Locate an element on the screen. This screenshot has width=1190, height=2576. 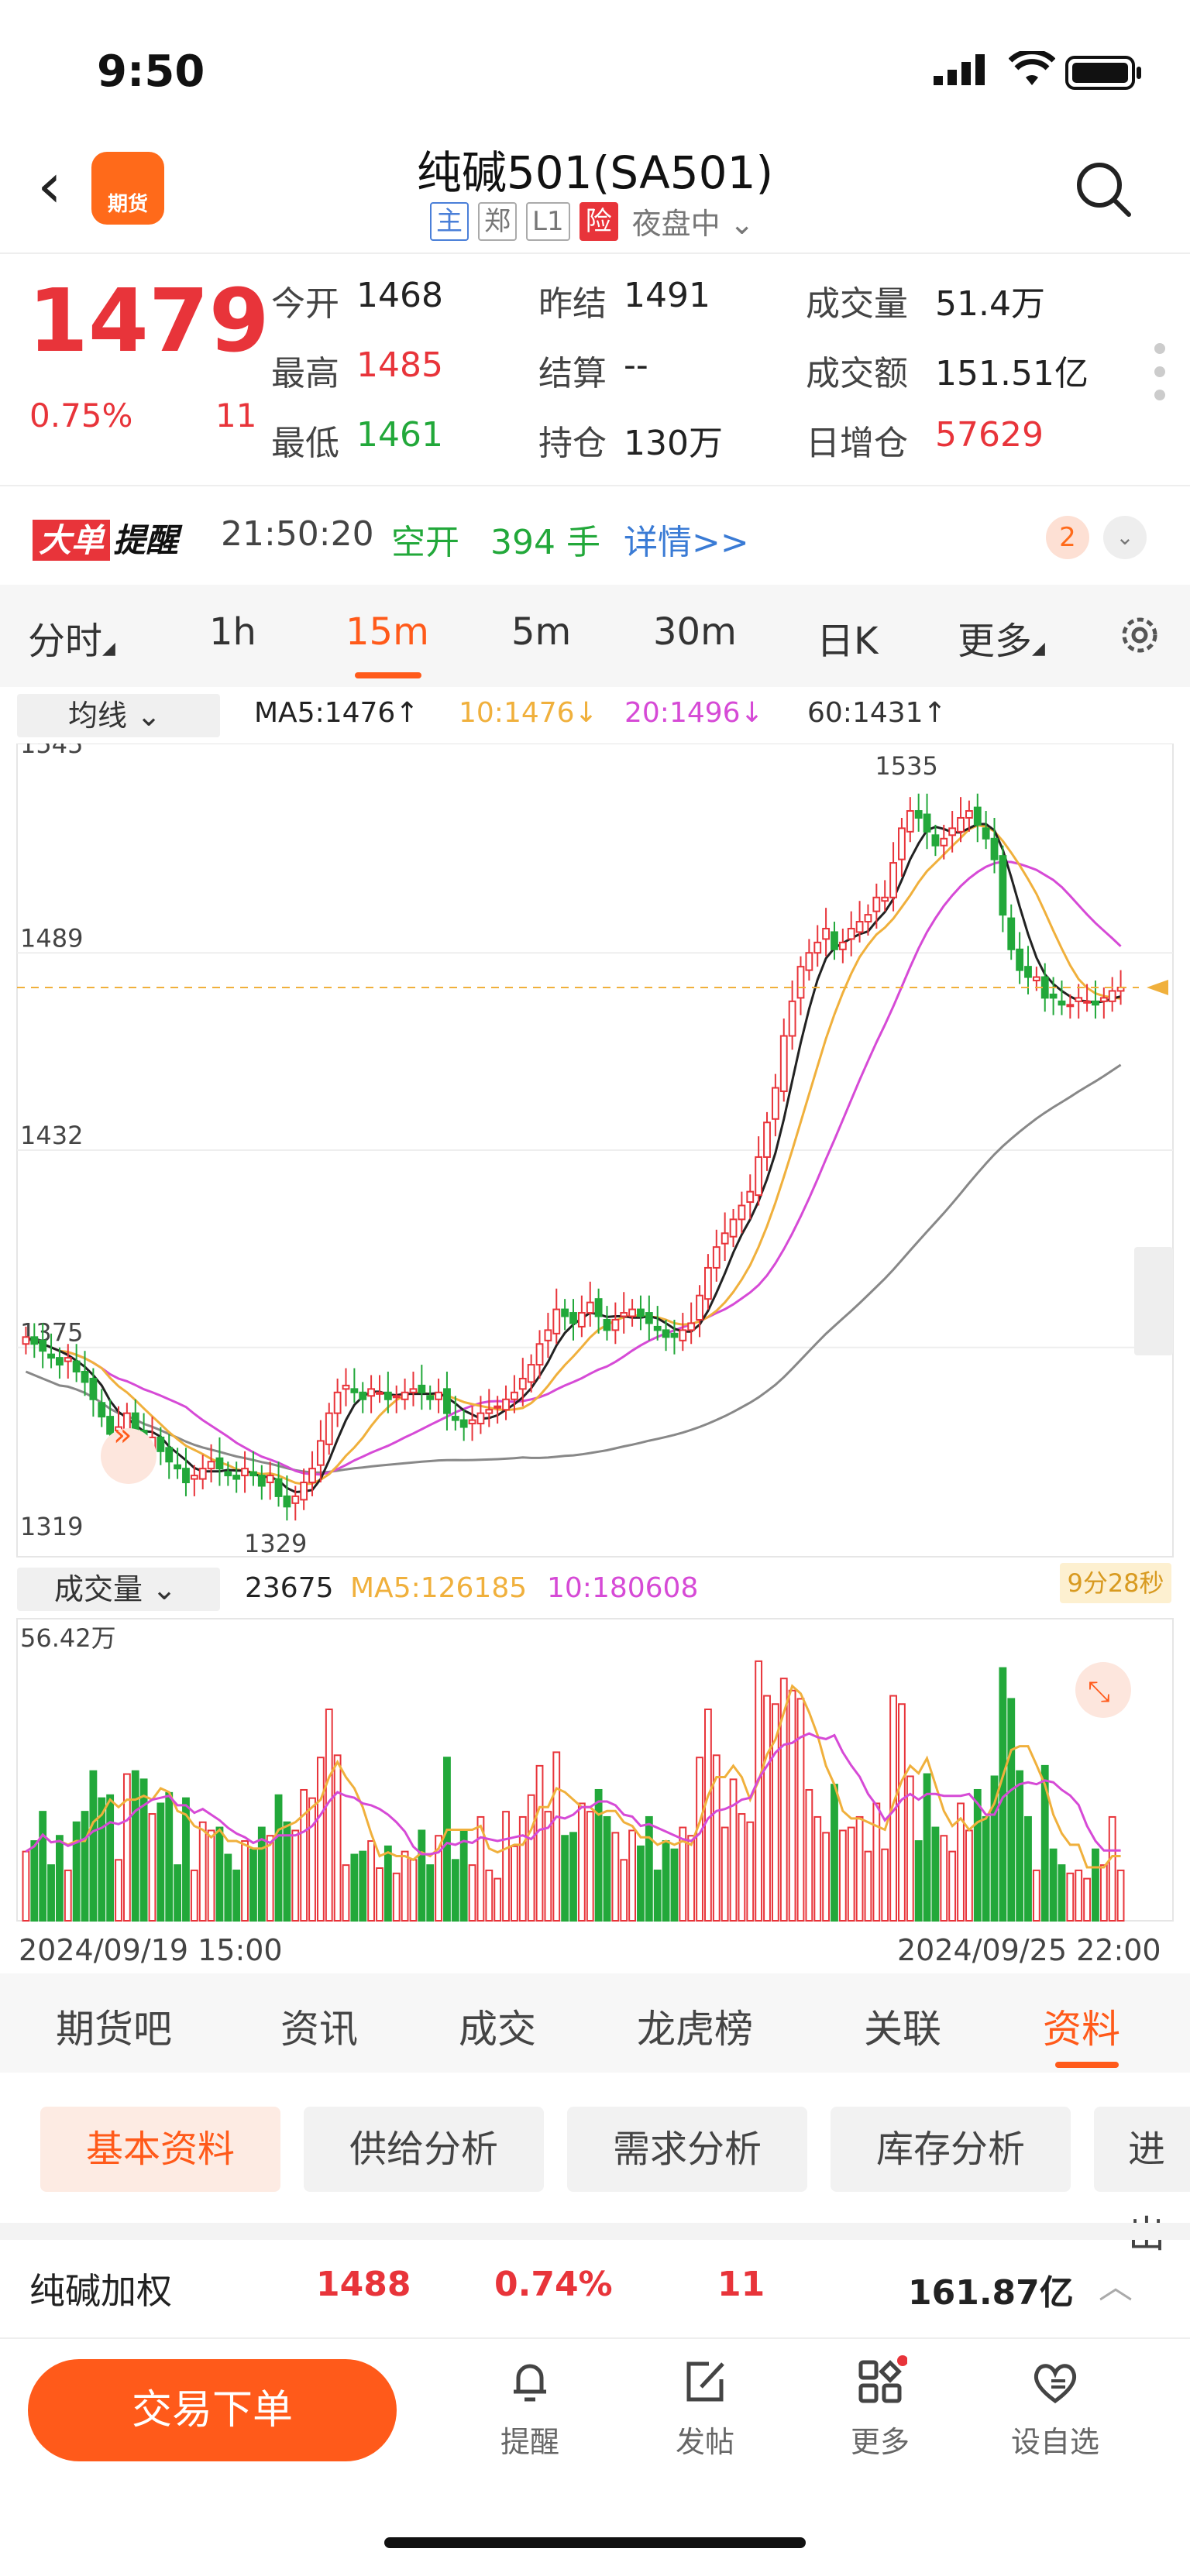
tab-leaderboard: 龙虎榜 is located at coordinates (695, 2029).